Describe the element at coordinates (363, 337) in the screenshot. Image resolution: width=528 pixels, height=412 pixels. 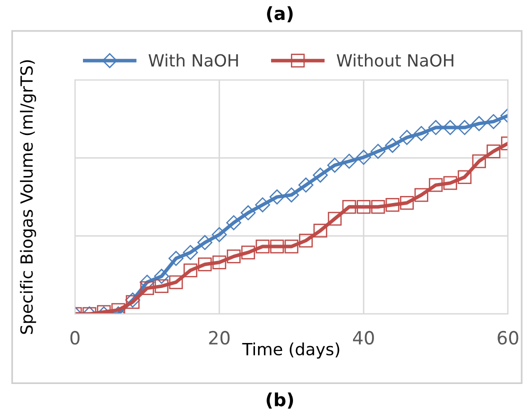
I see `x-tick-label: 40` at that location.